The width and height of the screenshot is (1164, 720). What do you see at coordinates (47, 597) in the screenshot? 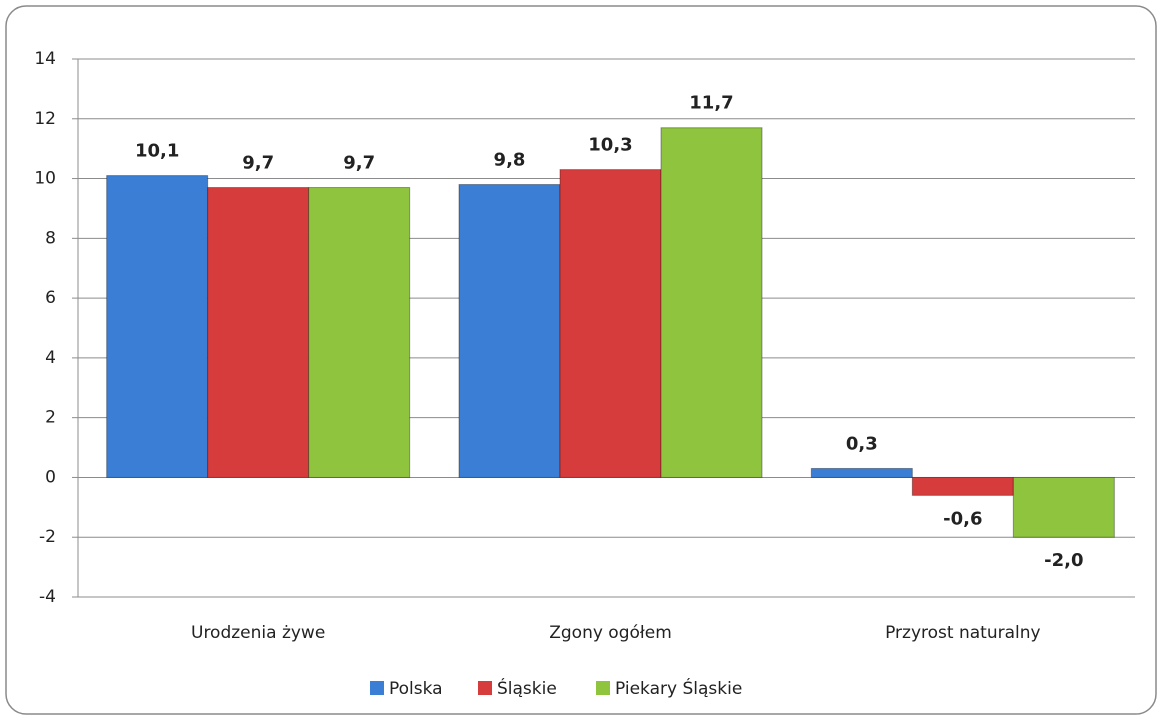
I see `y-tick-label: -4` at bounding box center [47, 597].